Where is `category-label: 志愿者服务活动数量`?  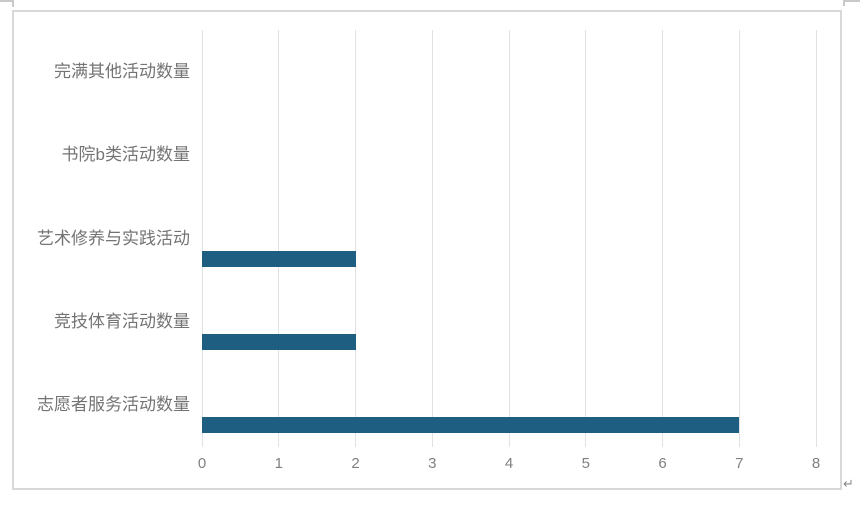
category-label: 志愿者服务活动数量 is located at coordinates (113, 405).